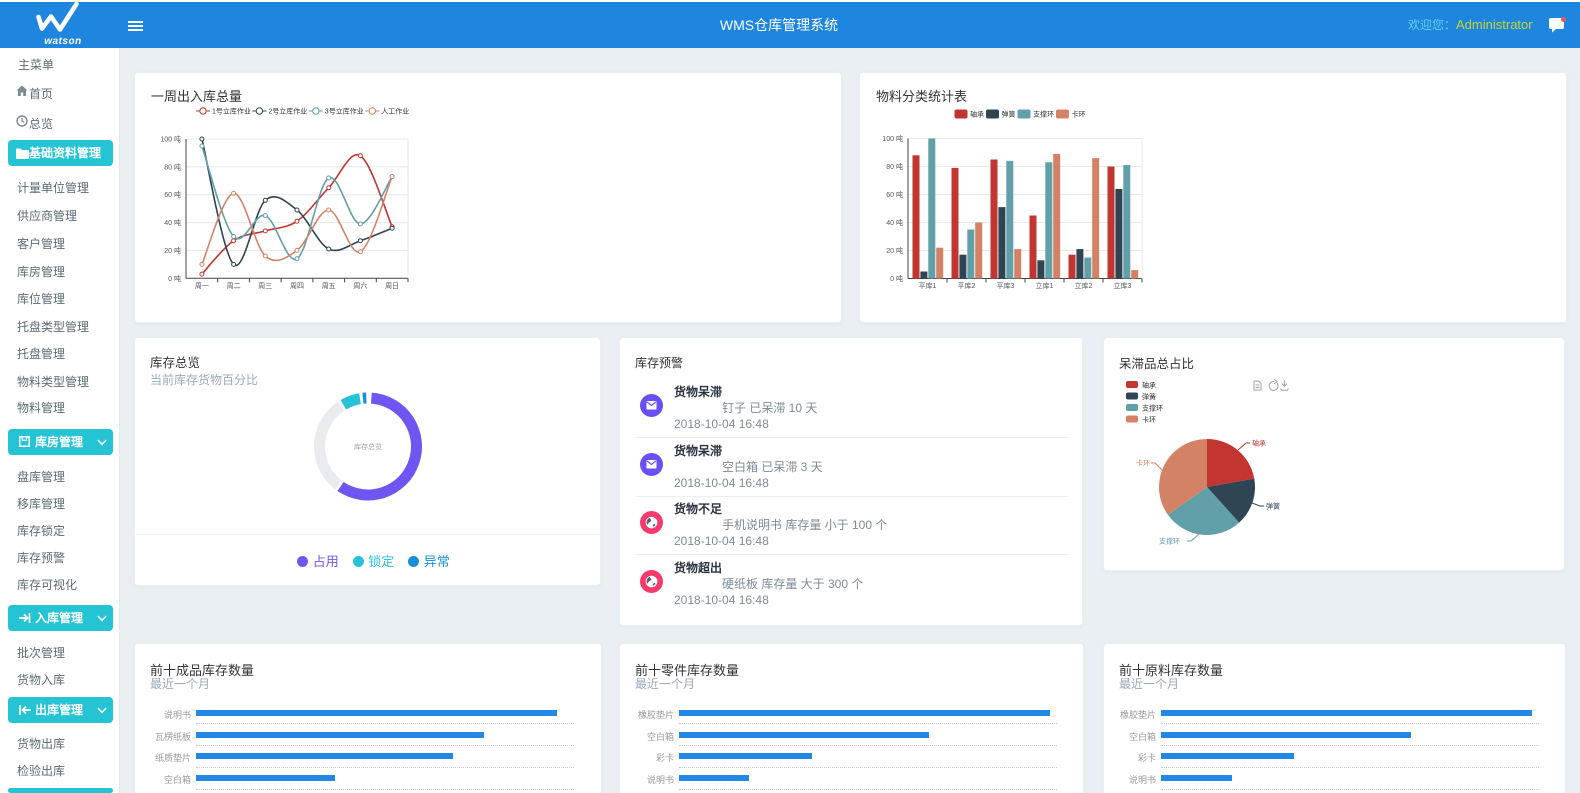  What do you see at coordinates (395, 111) in the screenshot?
I see `svg-text: 人工作业` at bounding box center [395, 111].